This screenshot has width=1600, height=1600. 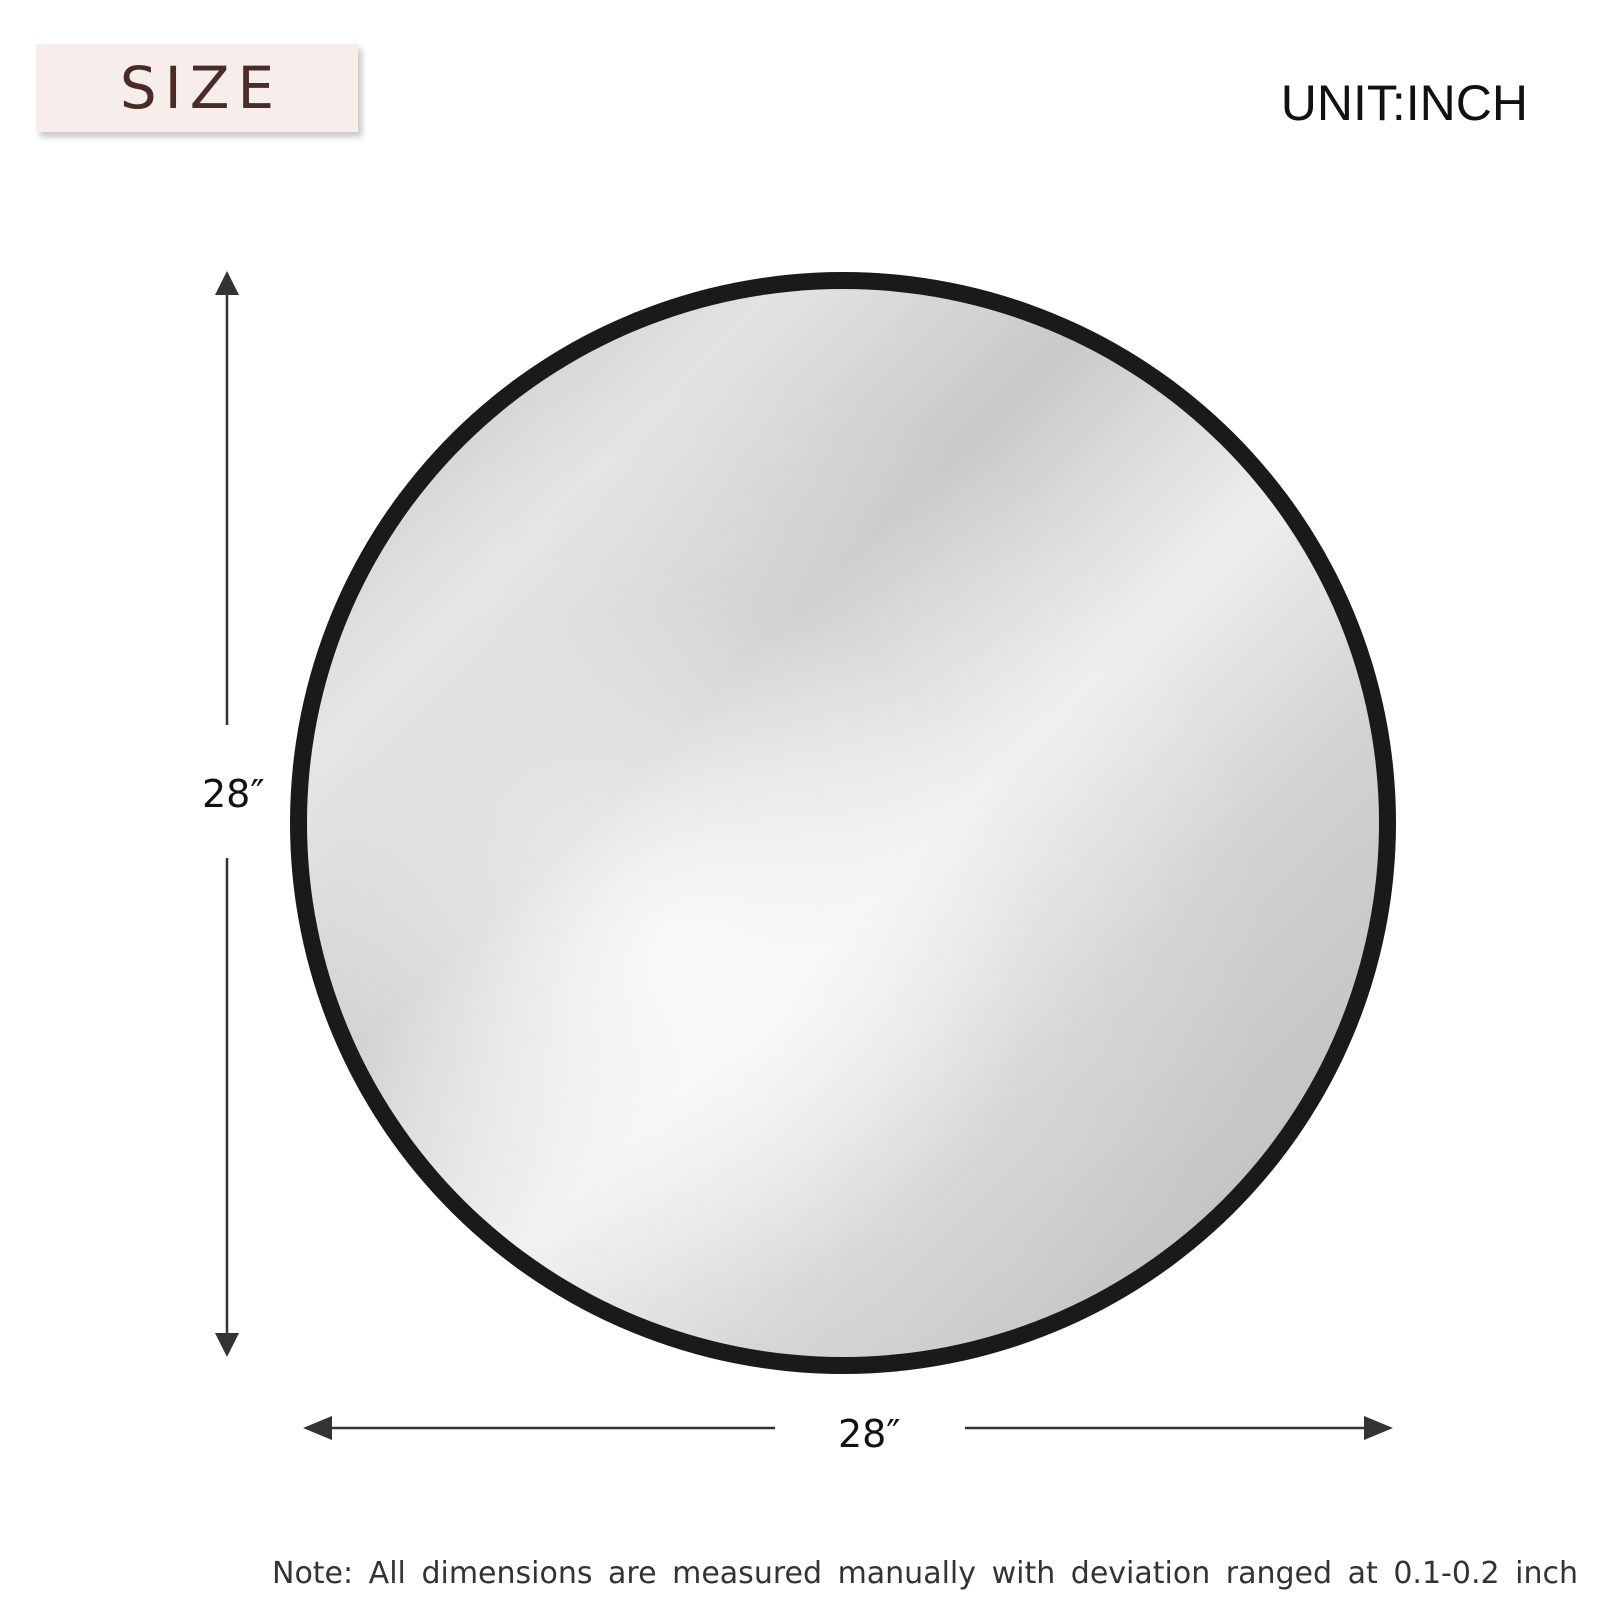 I want to click on height-dimension-label: 28″, so click(x=233, y=794).